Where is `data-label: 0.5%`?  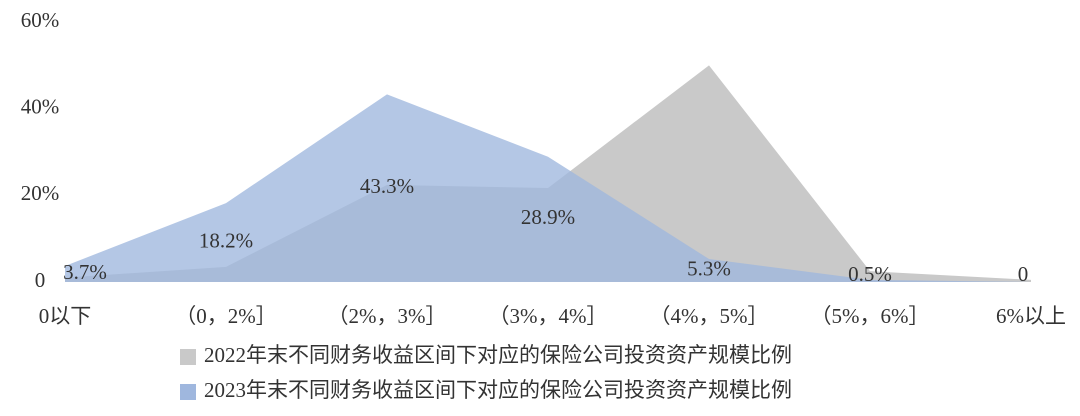
data-label: 0.5% is located at coordinates (870, 274).